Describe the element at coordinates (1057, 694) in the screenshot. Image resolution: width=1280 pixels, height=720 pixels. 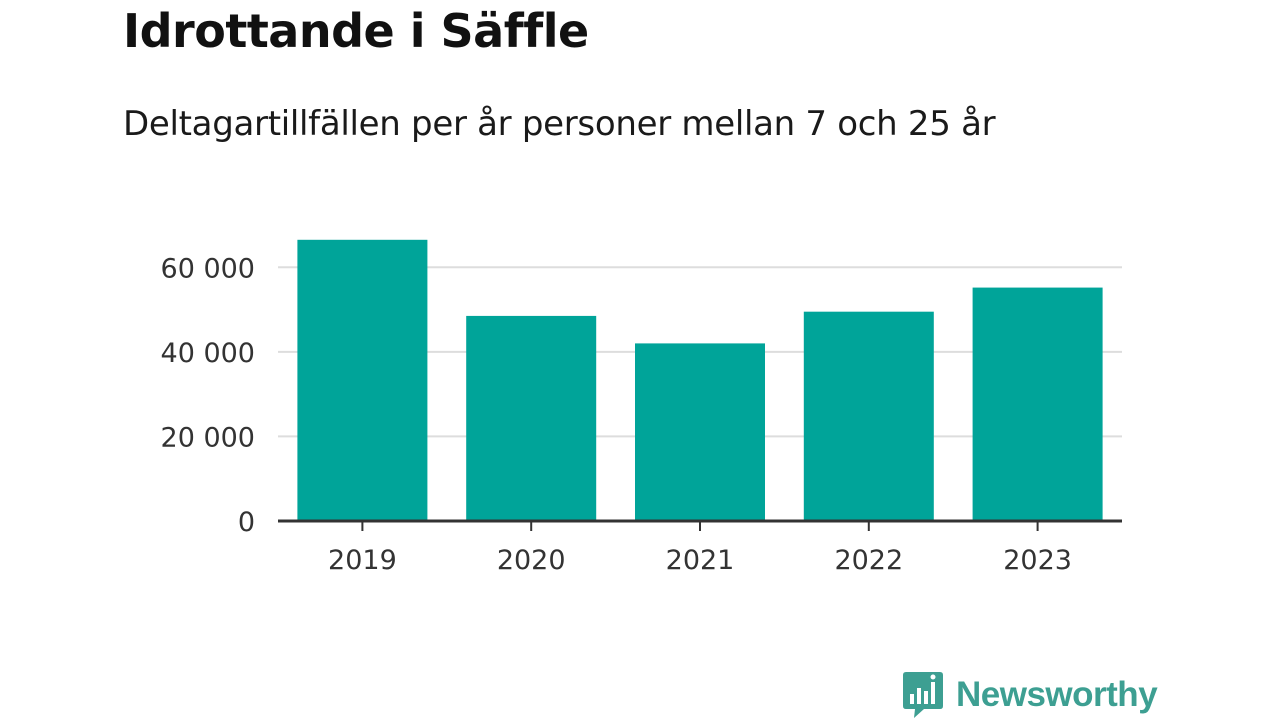
I see `brand-name: Newsworthy` at that location.